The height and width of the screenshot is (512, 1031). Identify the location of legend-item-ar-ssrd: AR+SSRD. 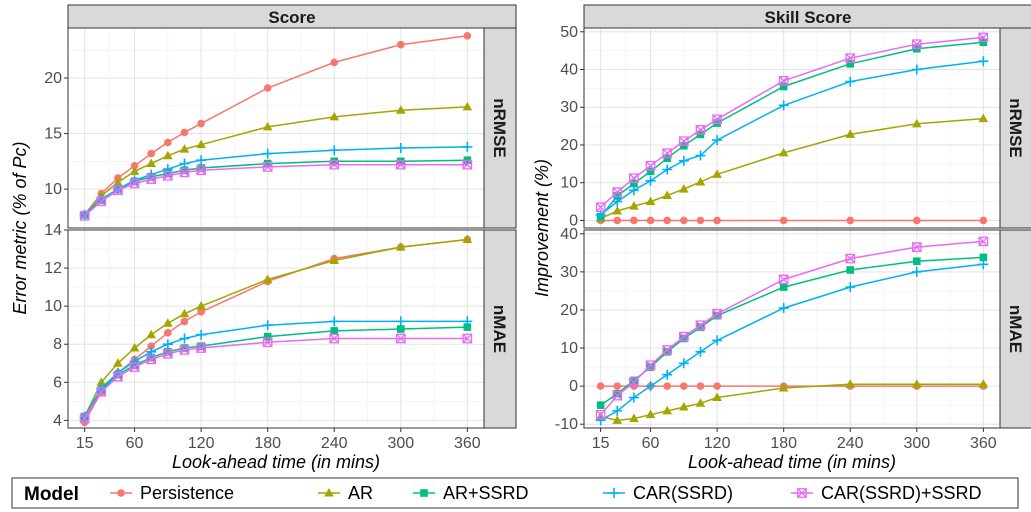
(471, 493).